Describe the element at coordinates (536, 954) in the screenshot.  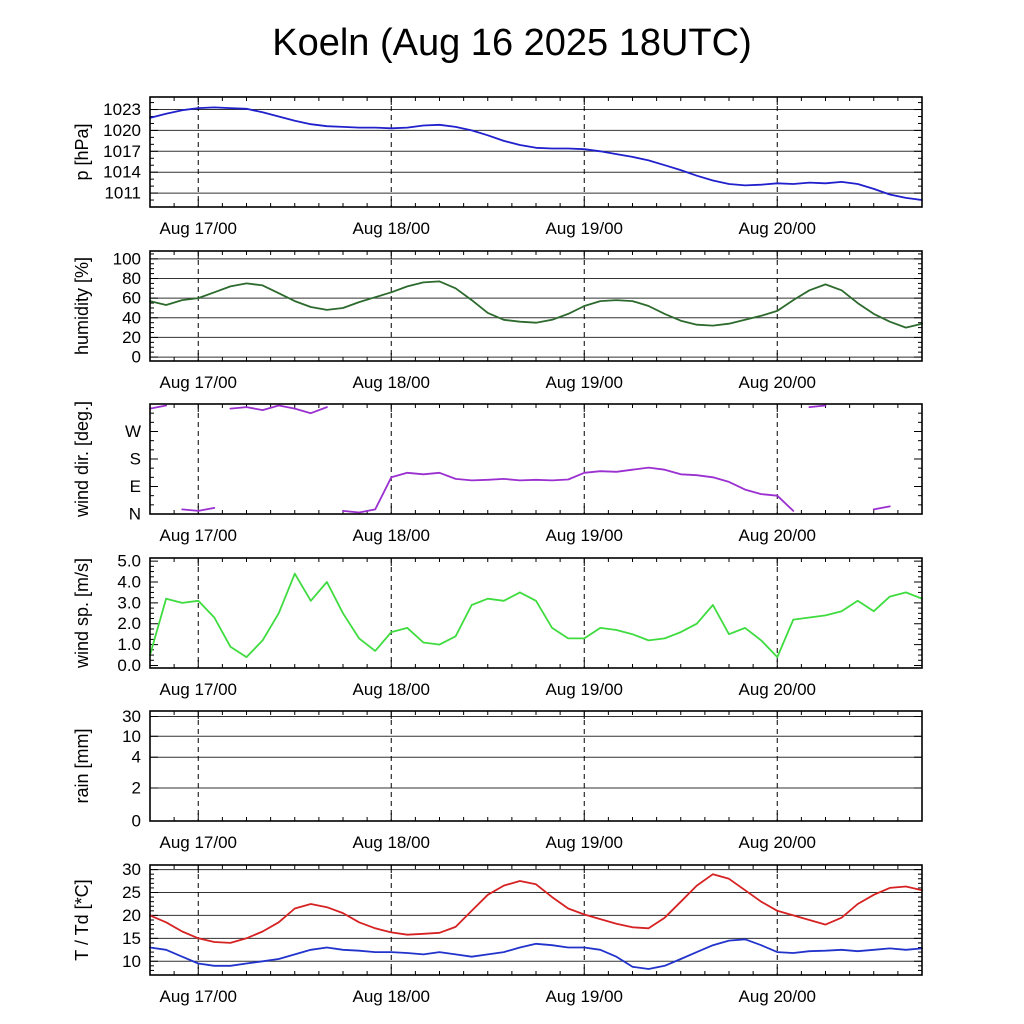
I see `series-dew_point` at that location.